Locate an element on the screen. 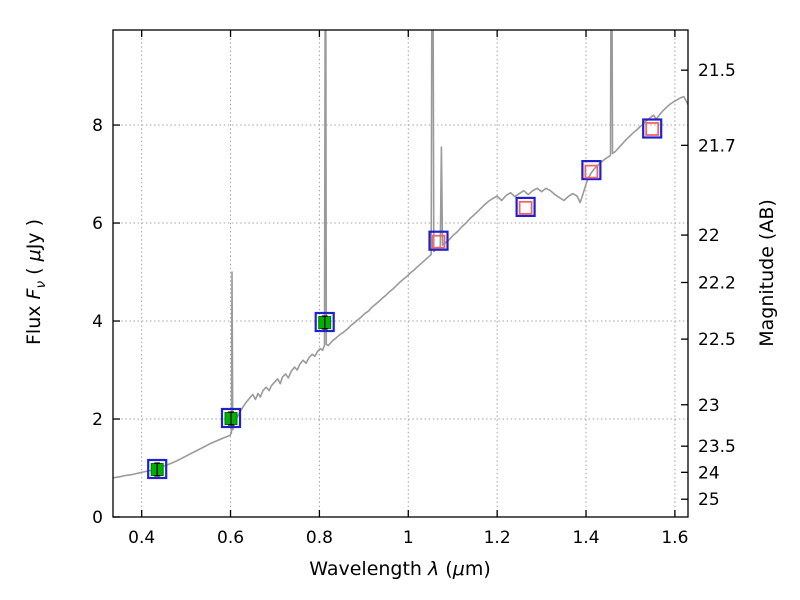  y-tick-label-right: 22.2 is located at coordinates (717, 284).